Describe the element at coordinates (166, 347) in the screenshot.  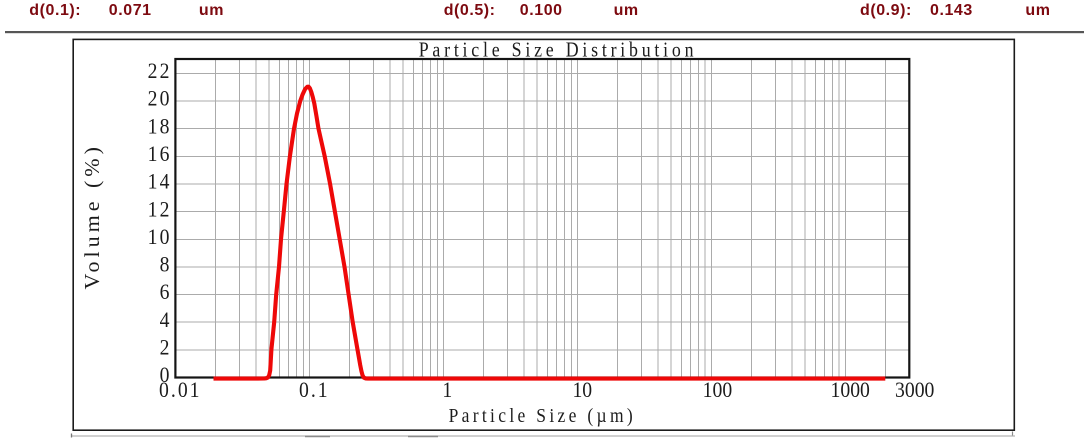
I see `svg-text: 2` at that location.